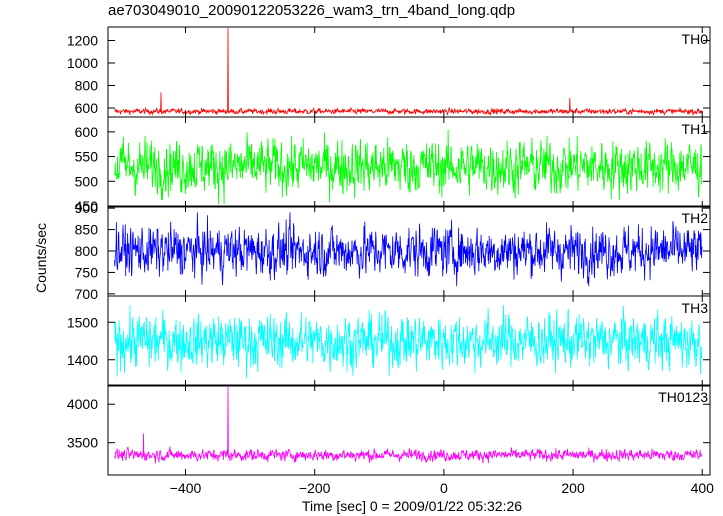 The height and width of the screenshot is (516, 723). What do you see at coordinates (82, 63) in the screenshot?
I see `y-tick-label: 1000` at bounding box center [82, 63].